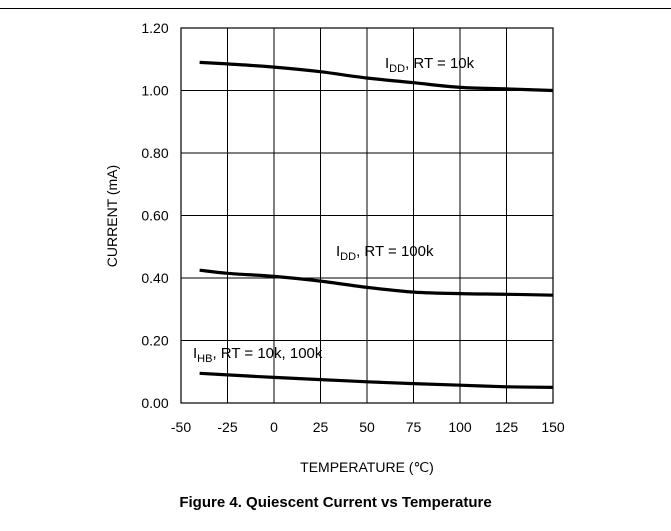 This screenshot has width=671, height=531. What do you see at coordinates (414, 427) in the screenshot?
I see `x-tick-label: 75` at bounding box center [414, 427].